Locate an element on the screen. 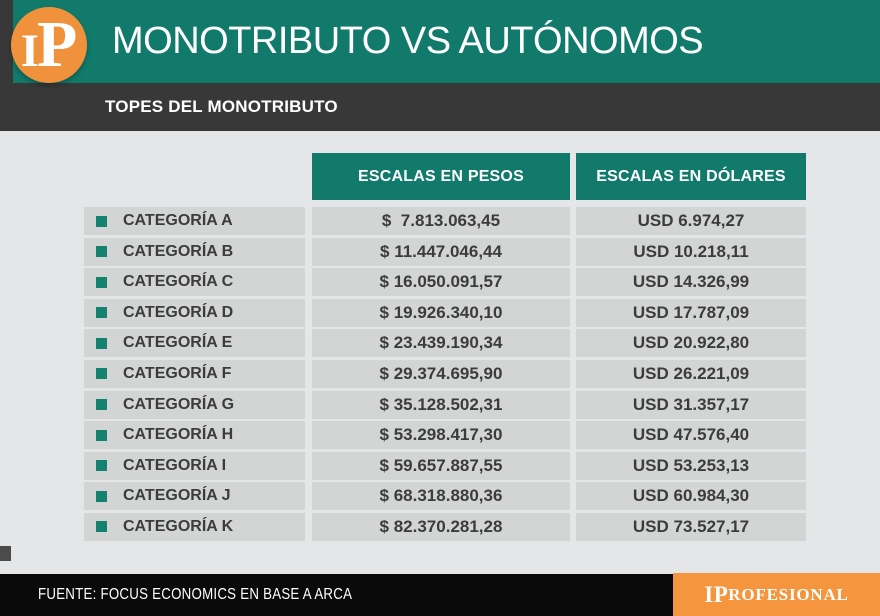 This screenshot has height=616, width=880. source-attribution: FUENTE: FOCUS ECONOMICS EN BASE A ARCA is located at coordinates (195, 594).